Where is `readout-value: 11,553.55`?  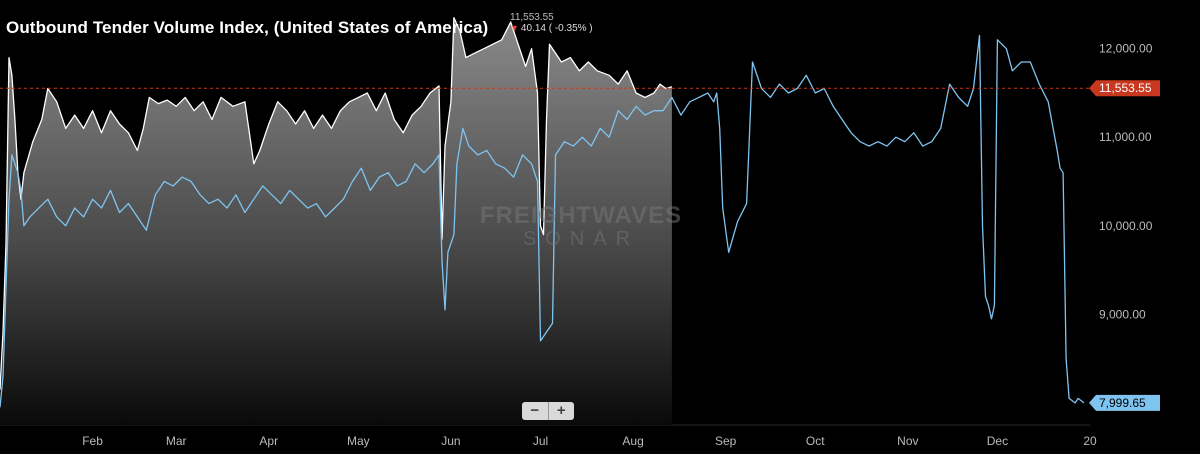
readout-value: 11,553.55 is located at coordinates (532, 17).